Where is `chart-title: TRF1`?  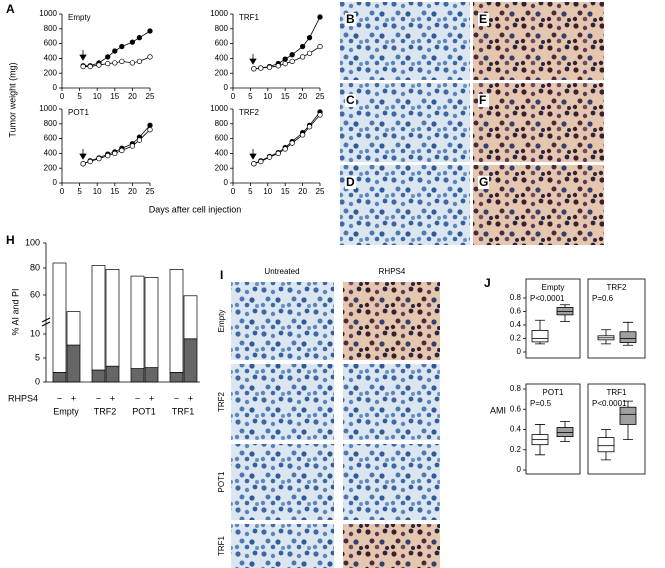 chart-title: TRF1 is located at coordinates (617, 392).